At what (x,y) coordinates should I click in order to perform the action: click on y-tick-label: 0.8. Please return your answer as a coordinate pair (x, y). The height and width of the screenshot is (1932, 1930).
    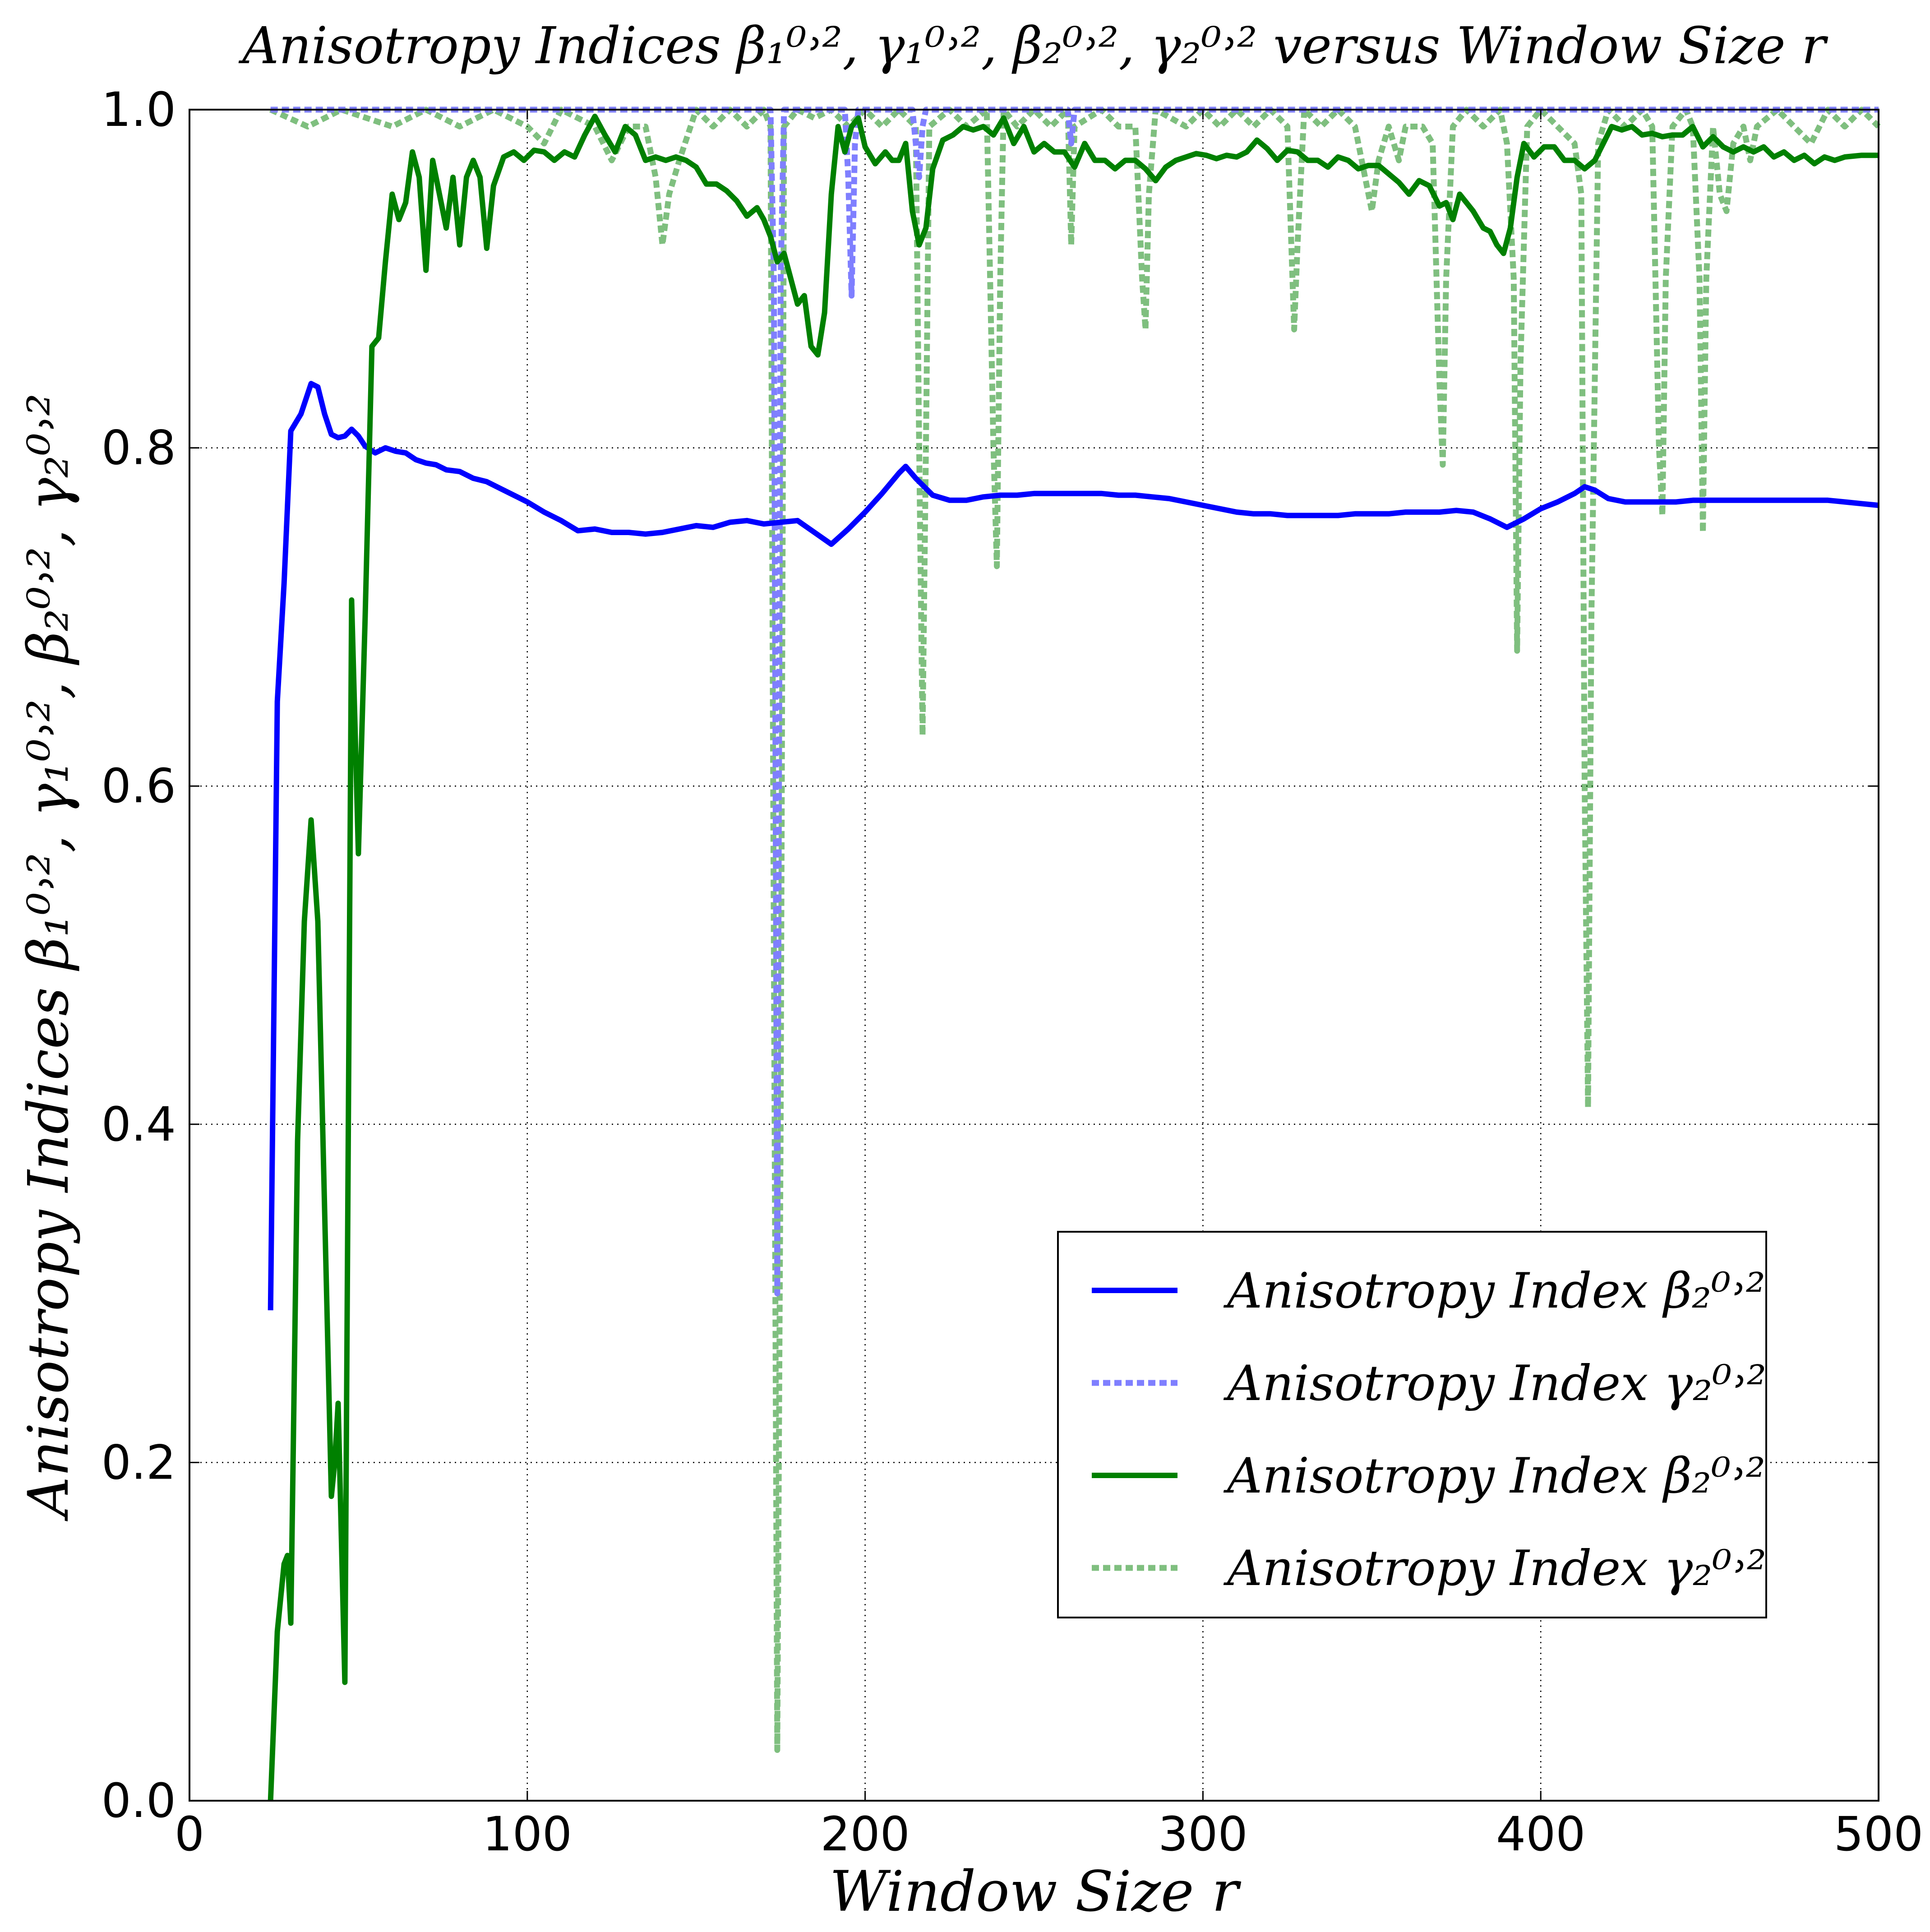
    Looking at the image, I should click on (139, 448).